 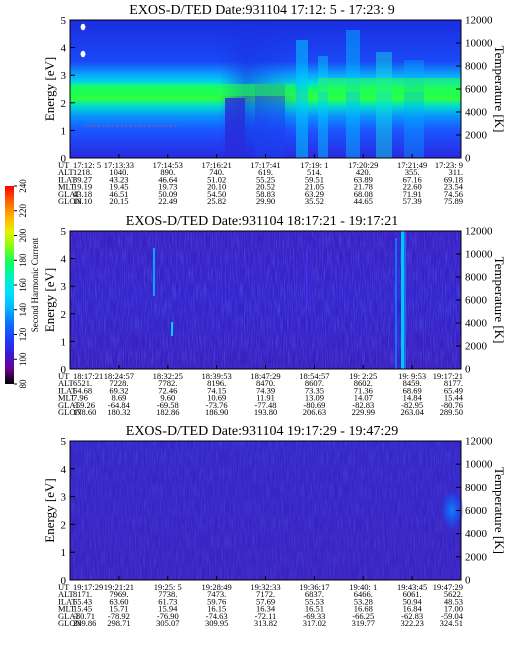 What do you see at coordinates (314, 594) in the screenshot?
I see `orbit-value: 6837.` at bounding box center [314, 594].